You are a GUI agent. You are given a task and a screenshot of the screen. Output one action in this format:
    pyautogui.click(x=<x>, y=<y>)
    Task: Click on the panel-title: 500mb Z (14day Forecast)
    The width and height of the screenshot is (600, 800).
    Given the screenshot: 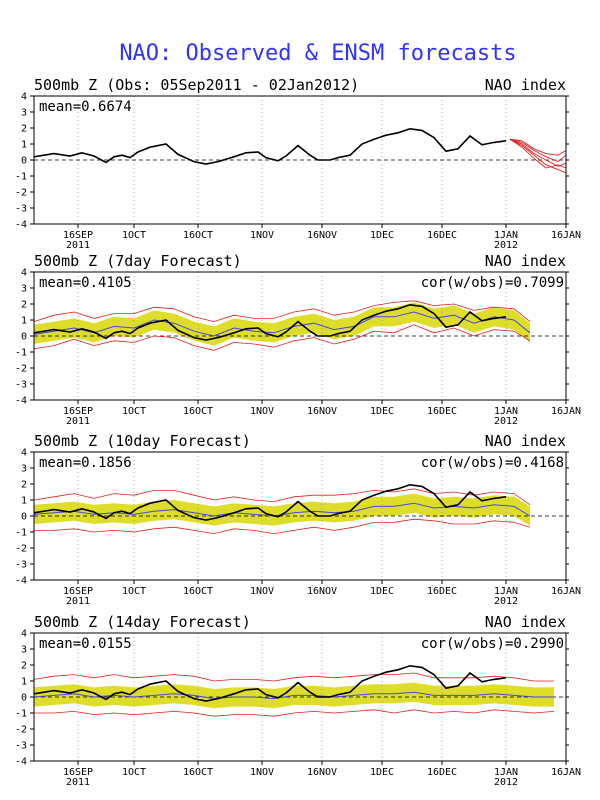 What is the action you would take?
    pyautogui.click(x=142, y=622)
    